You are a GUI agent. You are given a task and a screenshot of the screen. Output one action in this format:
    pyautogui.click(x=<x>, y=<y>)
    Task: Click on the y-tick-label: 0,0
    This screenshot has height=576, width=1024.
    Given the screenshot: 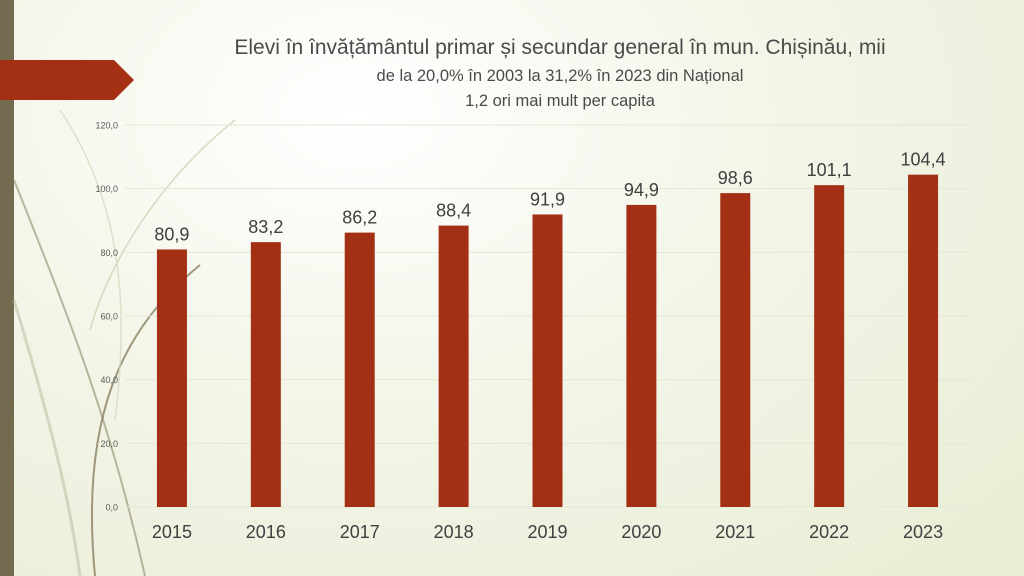 What is the action you would take?
    pyautogui.click(x=111, y=508)
    